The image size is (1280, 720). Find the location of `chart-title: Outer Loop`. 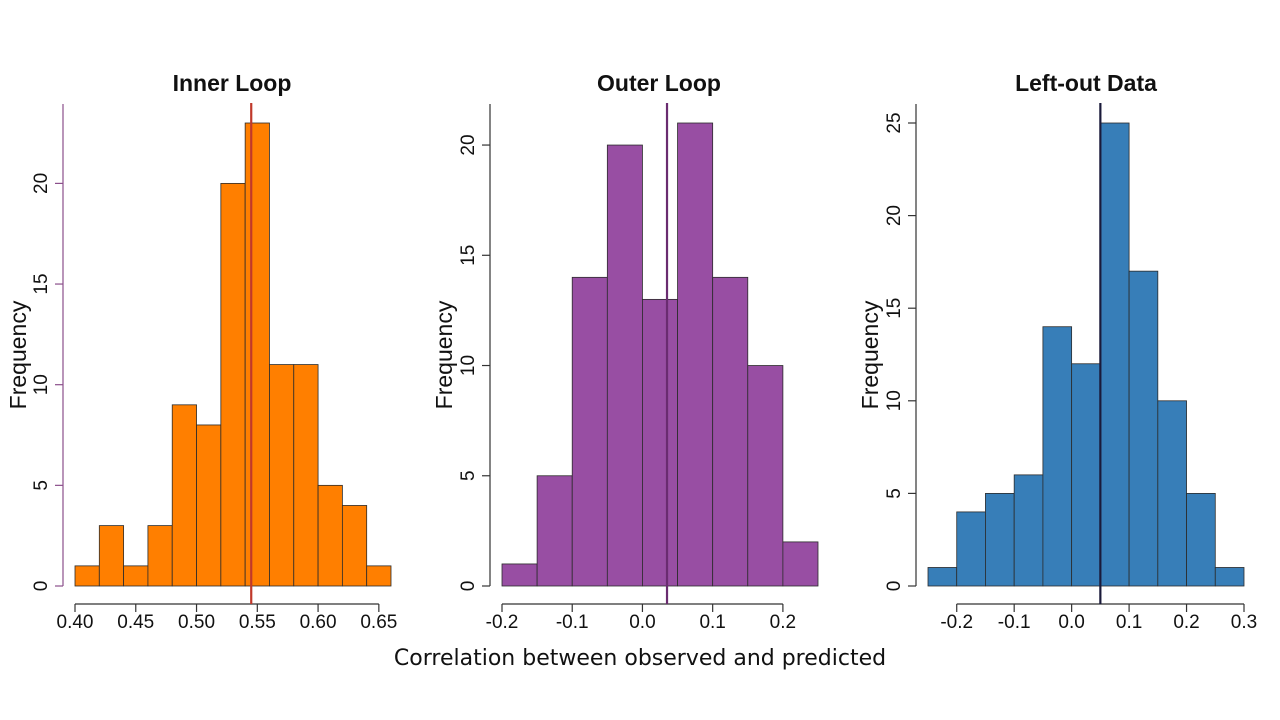

chart-title: Outer Loop is located at coordinates (659, 83).